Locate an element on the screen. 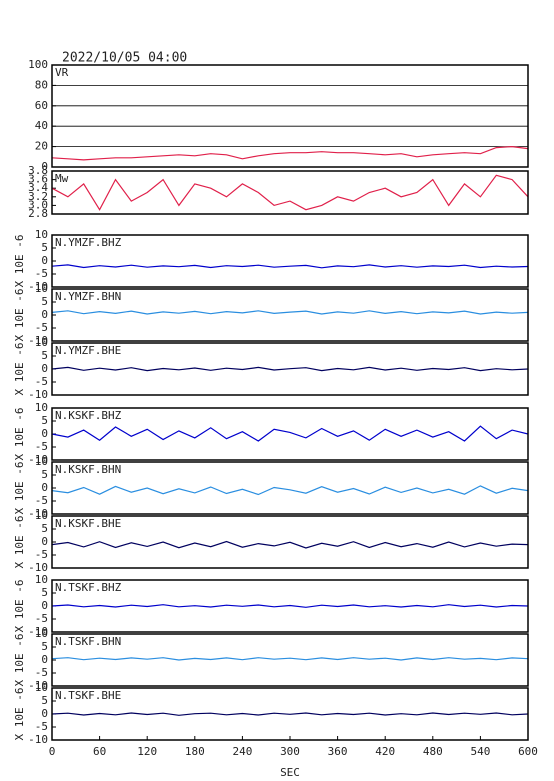 This screenshot has height=781, width=554. x-tick-label: 0 is located at coordinates (52, 751).